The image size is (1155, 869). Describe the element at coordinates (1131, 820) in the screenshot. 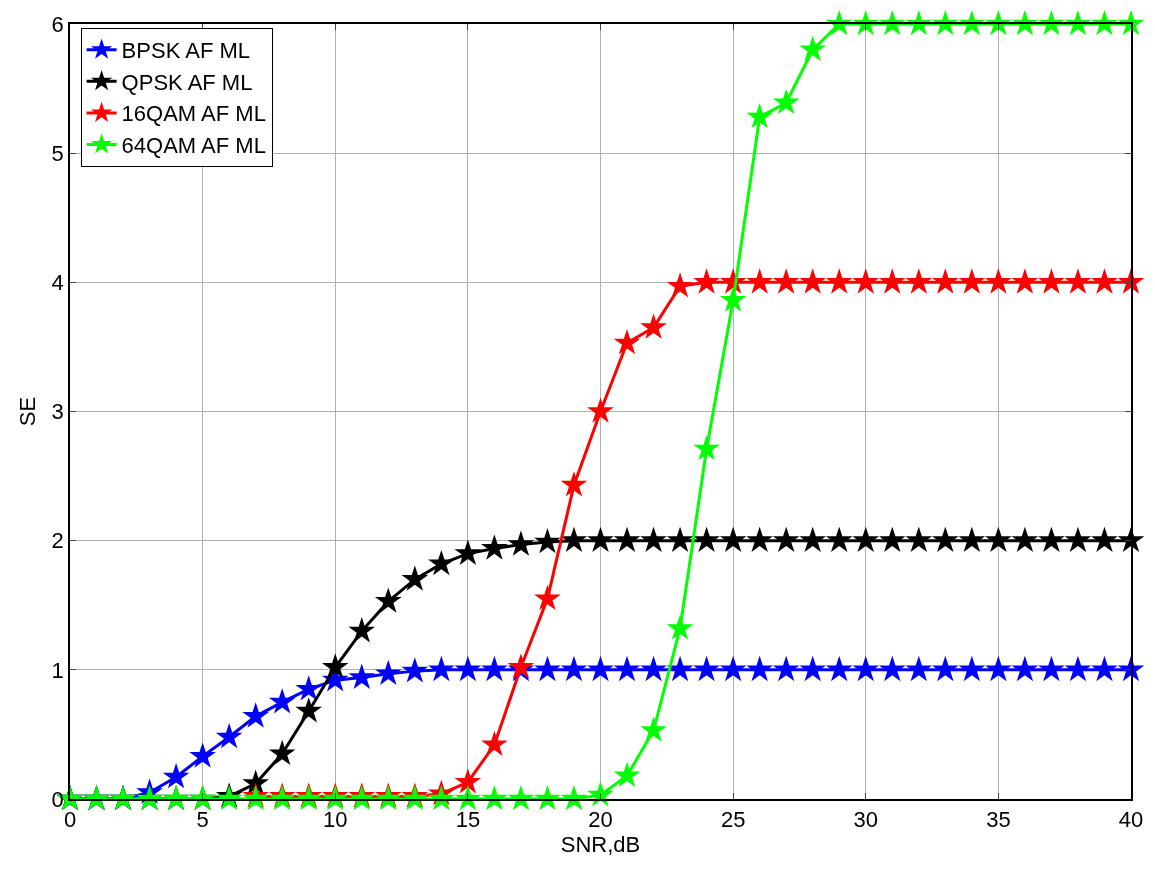

I see `x-tick-label: 40` at that location.